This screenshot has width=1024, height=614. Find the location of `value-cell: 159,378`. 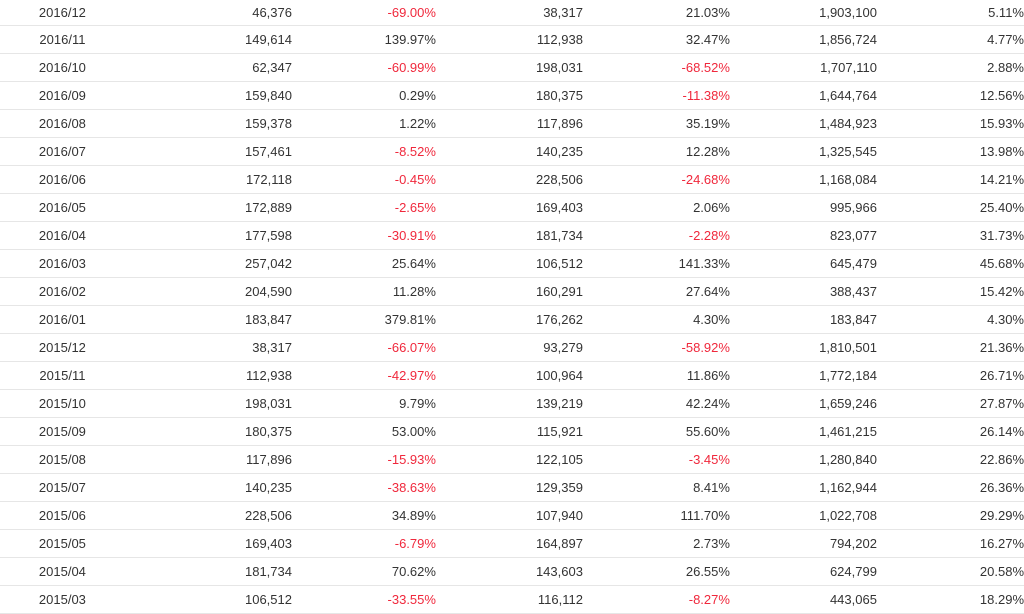

value-cell: 159,378 is located at coordinates (208, 123).